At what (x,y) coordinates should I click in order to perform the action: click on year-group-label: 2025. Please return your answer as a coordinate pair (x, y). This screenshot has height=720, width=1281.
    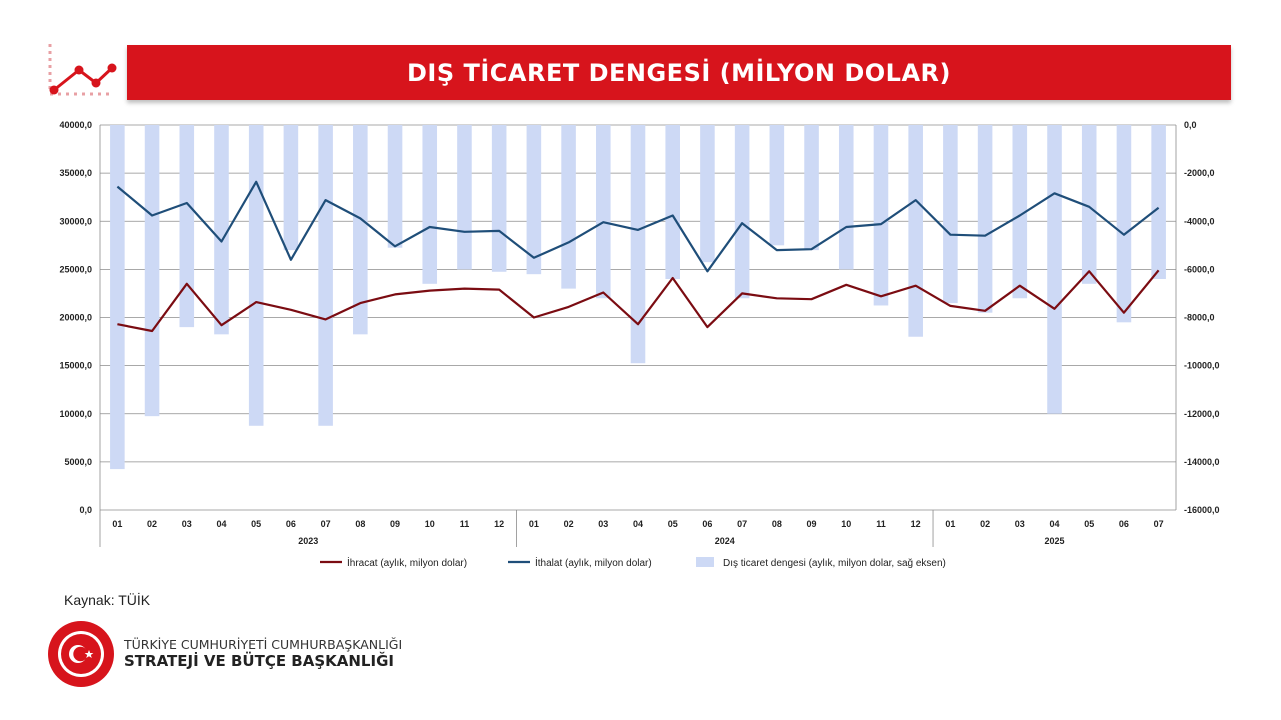
    Looking at the image, I should click on (1055, 541).